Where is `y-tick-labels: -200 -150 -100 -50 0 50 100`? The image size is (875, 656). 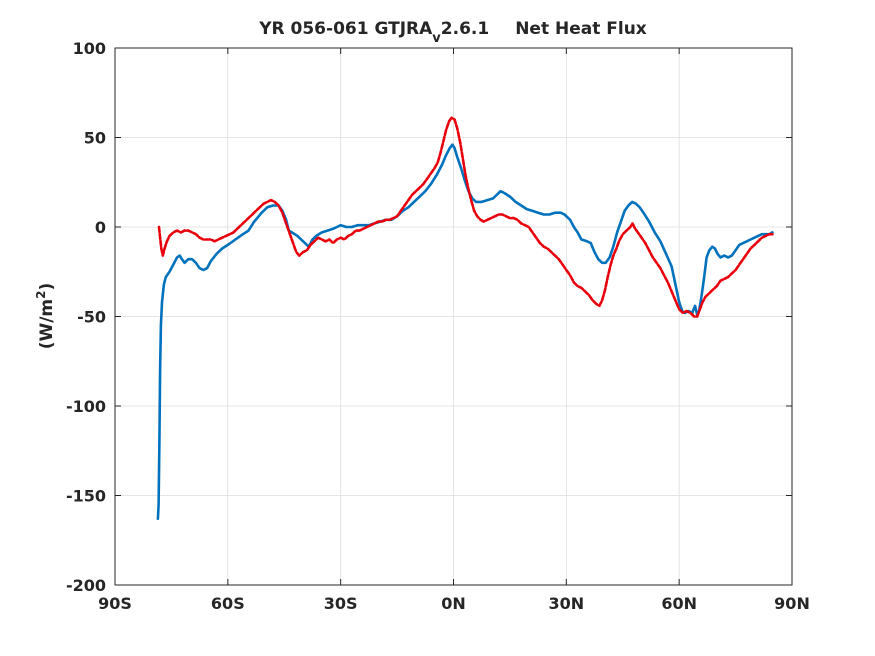 y-tick-labels: -200 -150 -100 -50 0 50 100 is located at coordinates (86, 317).